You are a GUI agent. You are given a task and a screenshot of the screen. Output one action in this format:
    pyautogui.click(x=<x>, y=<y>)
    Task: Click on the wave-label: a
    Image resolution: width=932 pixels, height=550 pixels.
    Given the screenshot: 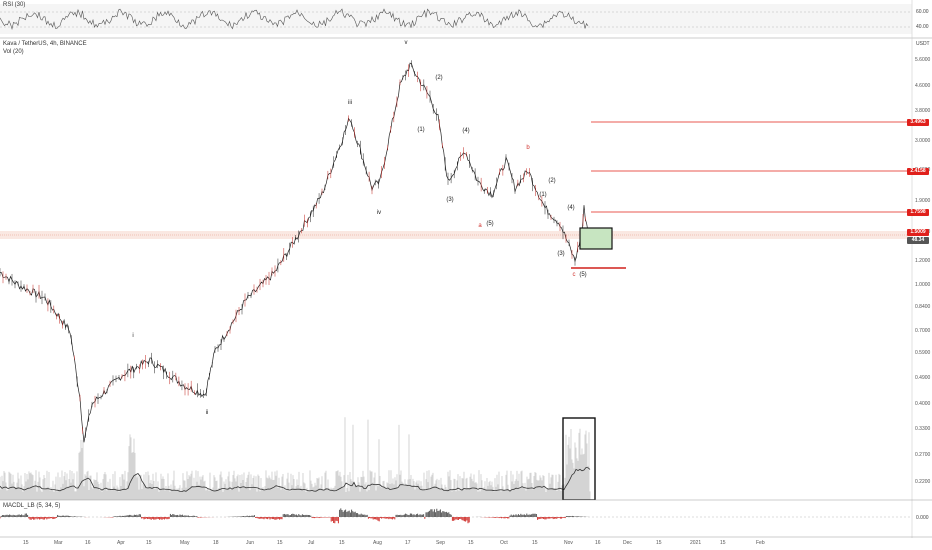 What is the action you would take?
    pyautogui.click(x=480, y=226)
    